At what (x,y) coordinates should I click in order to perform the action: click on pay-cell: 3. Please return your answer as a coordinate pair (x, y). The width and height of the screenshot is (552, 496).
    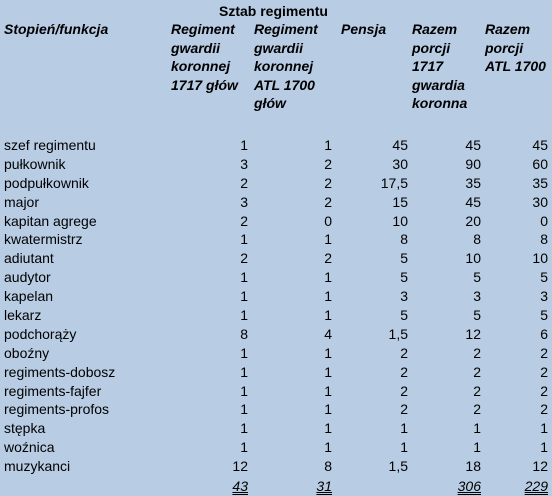
    Looking at the image, I should click on (404, 296).